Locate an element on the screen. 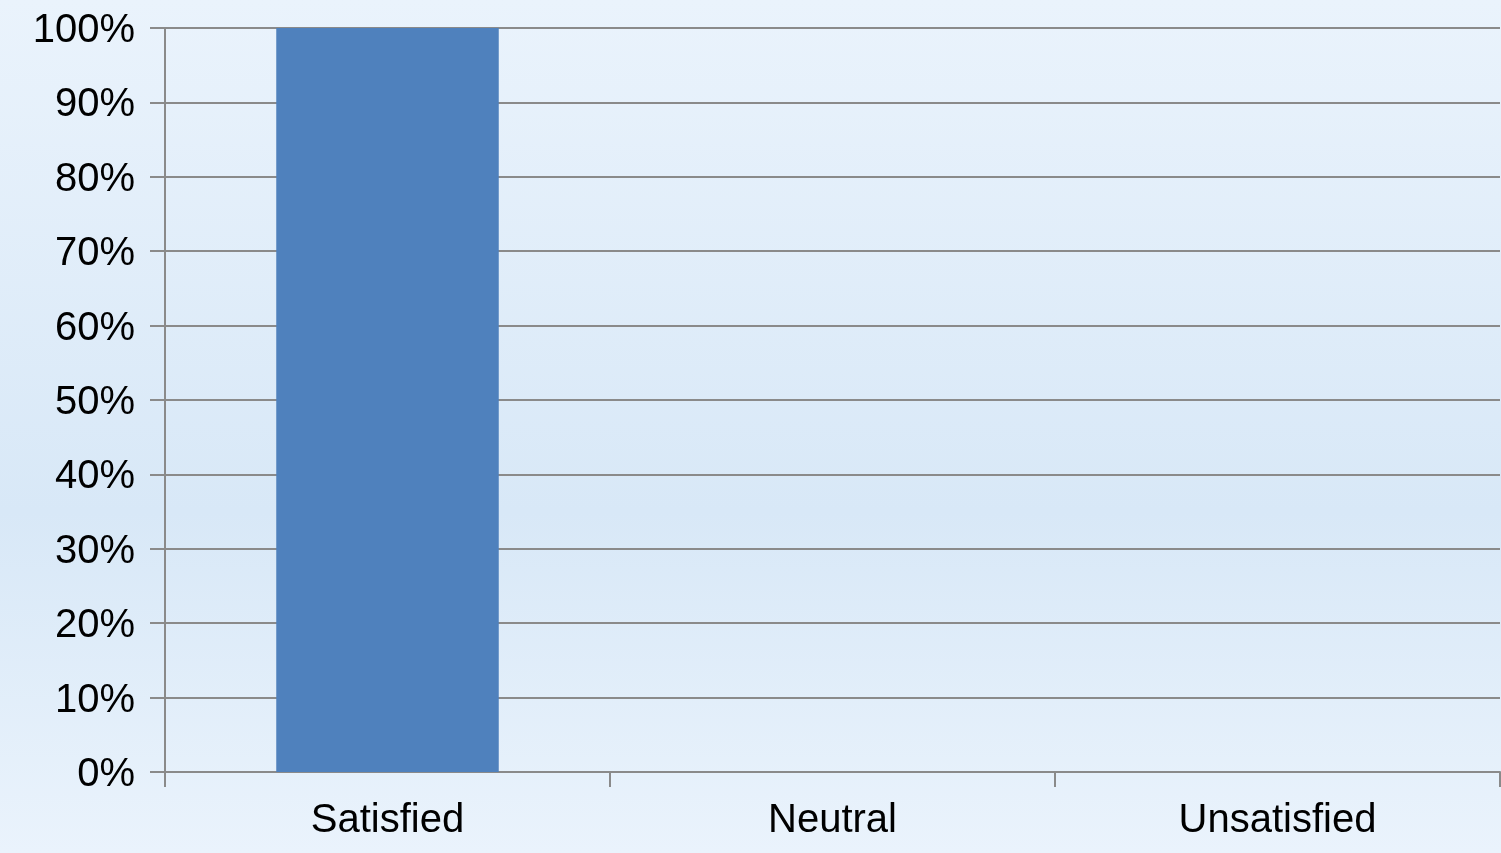  y-tick-label: 0% is located at coordinates (106, 772).